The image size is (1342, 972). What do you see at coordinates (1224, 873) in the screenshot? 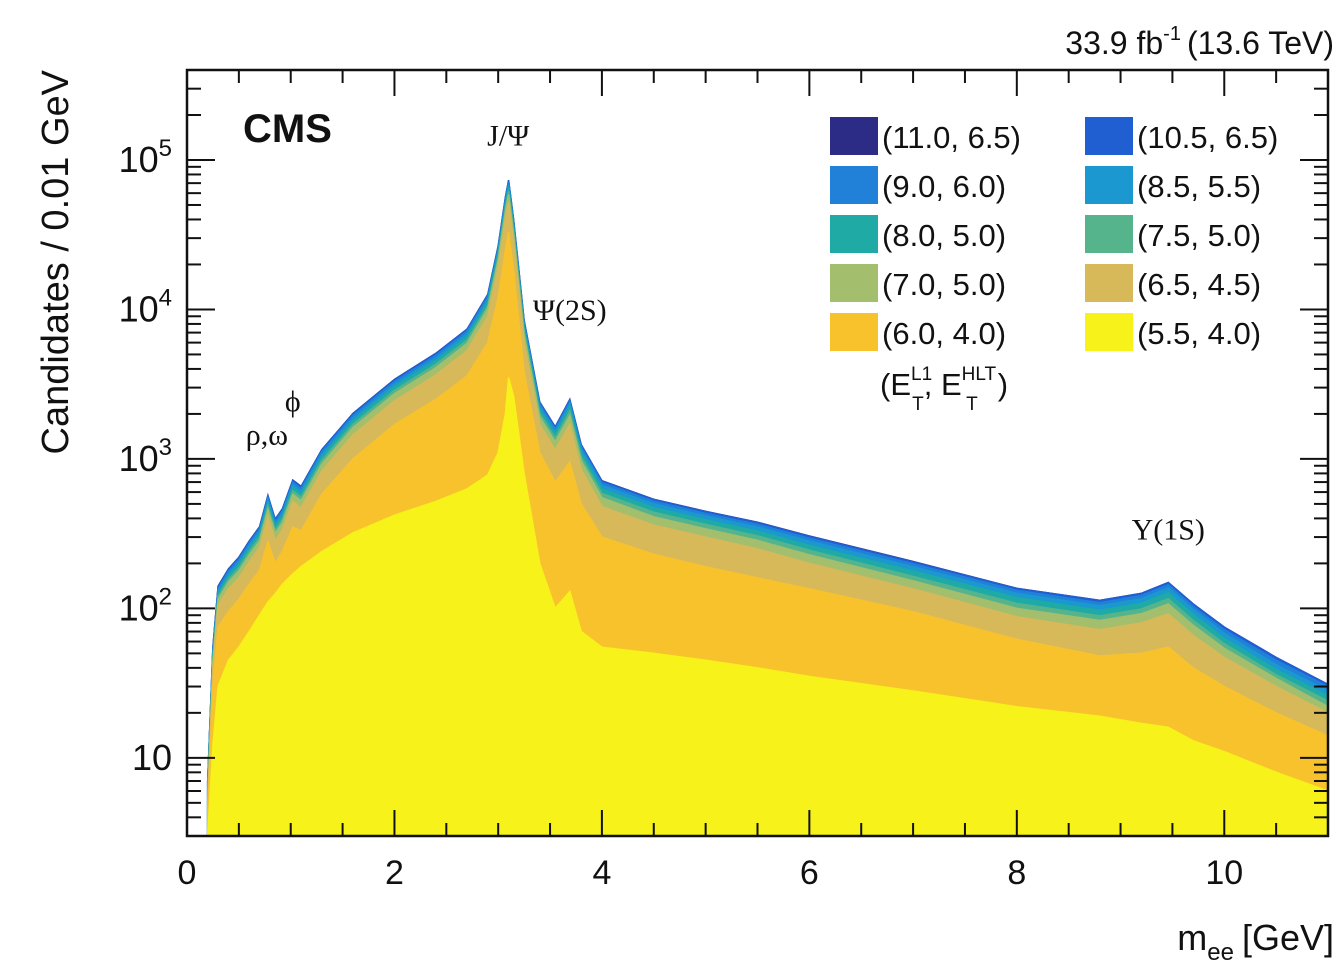
I see `x-tick-label: 10` at bounding box center [1224, 873].